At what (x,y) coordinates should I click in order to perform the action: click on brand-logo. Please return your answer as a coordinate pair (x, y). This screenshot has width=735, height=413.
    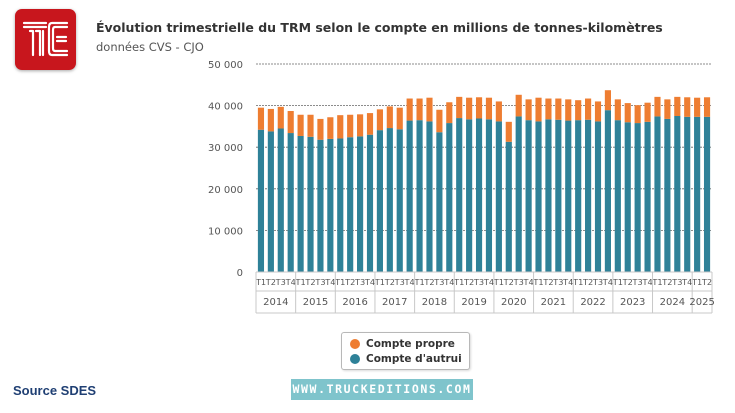
    Looking at the image, I should click on (45, 39).